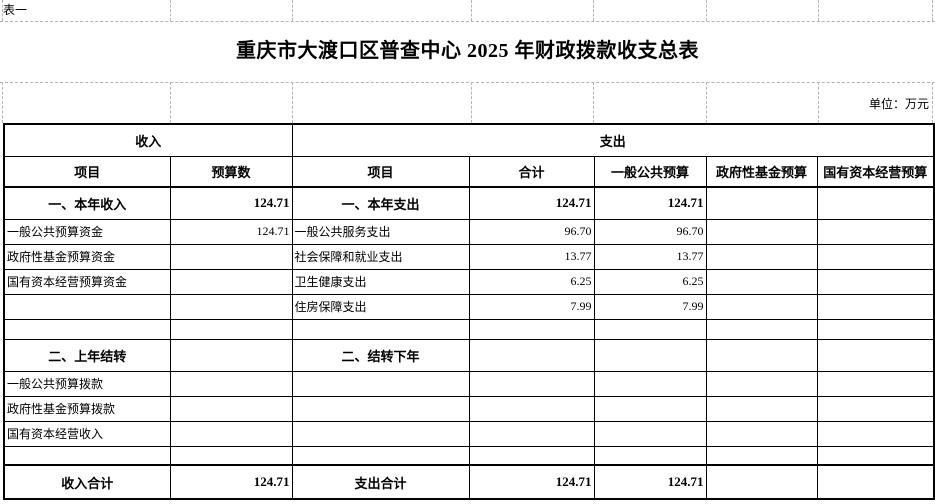 The image size is (935, 504). I want to click on income-item-cell: 政府性基金预算资金, so click(87, 256).